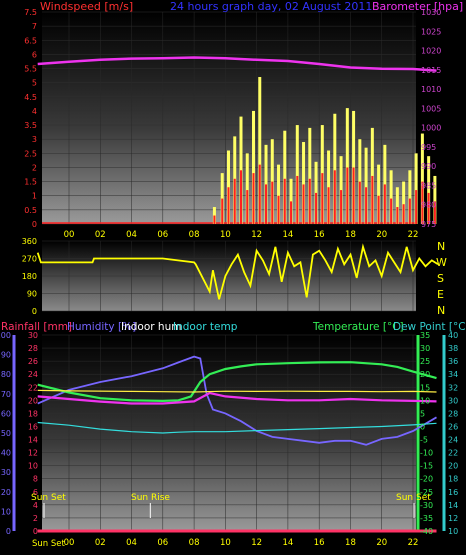  Describe the element at coordinates (35, 492) in the screenshot. I see `rainfall-y-tick: 6` at that location.